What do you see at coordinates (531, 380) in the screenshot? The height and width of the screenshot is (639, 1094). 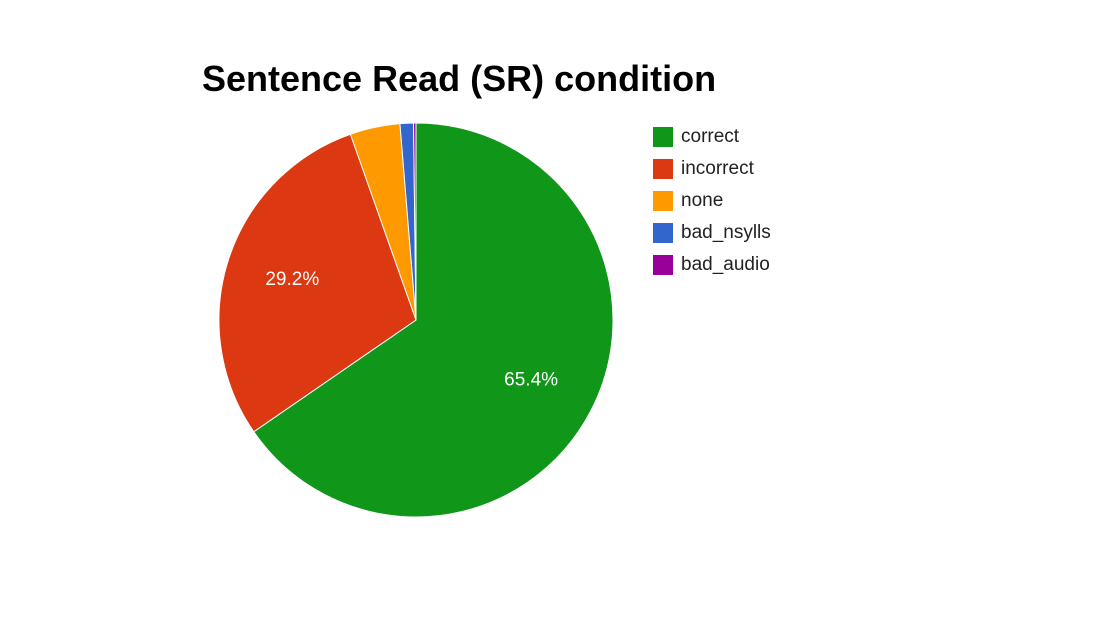 I see `slice-label-correct: 65.4%` at bounding box center [531, 380].